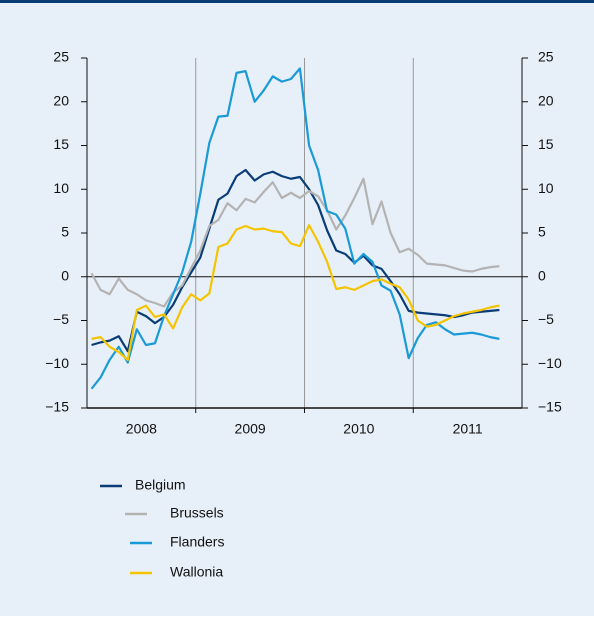 This screenshot has height=621, width=594. I want to click on y-tick-label: 15, so click(61, 144).